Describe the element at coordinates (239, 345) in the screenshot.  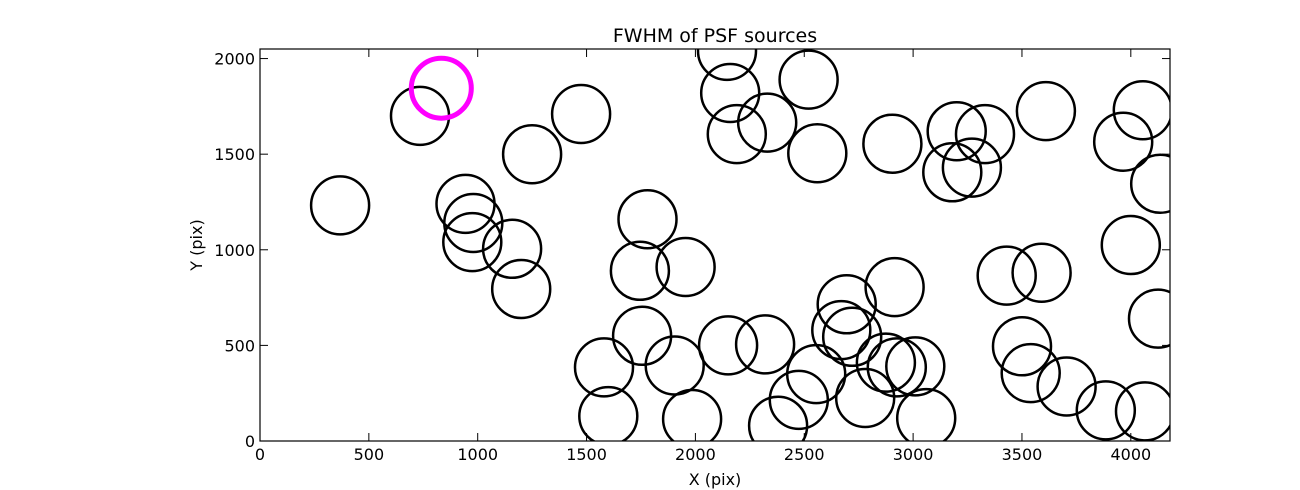
I see `y-tick-label: 500` at that location.